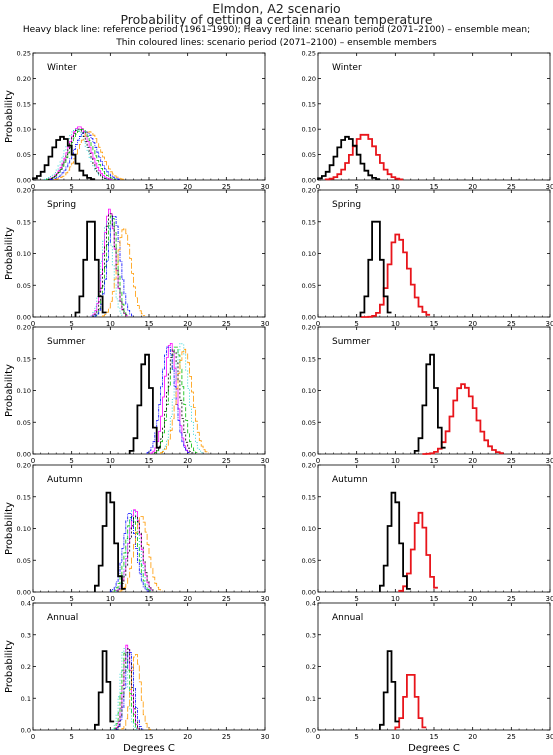 The width and height of the screenshot is (553, 755). I want to click on y-tick-label-autumn-right: 0.15, so click(309, 497).